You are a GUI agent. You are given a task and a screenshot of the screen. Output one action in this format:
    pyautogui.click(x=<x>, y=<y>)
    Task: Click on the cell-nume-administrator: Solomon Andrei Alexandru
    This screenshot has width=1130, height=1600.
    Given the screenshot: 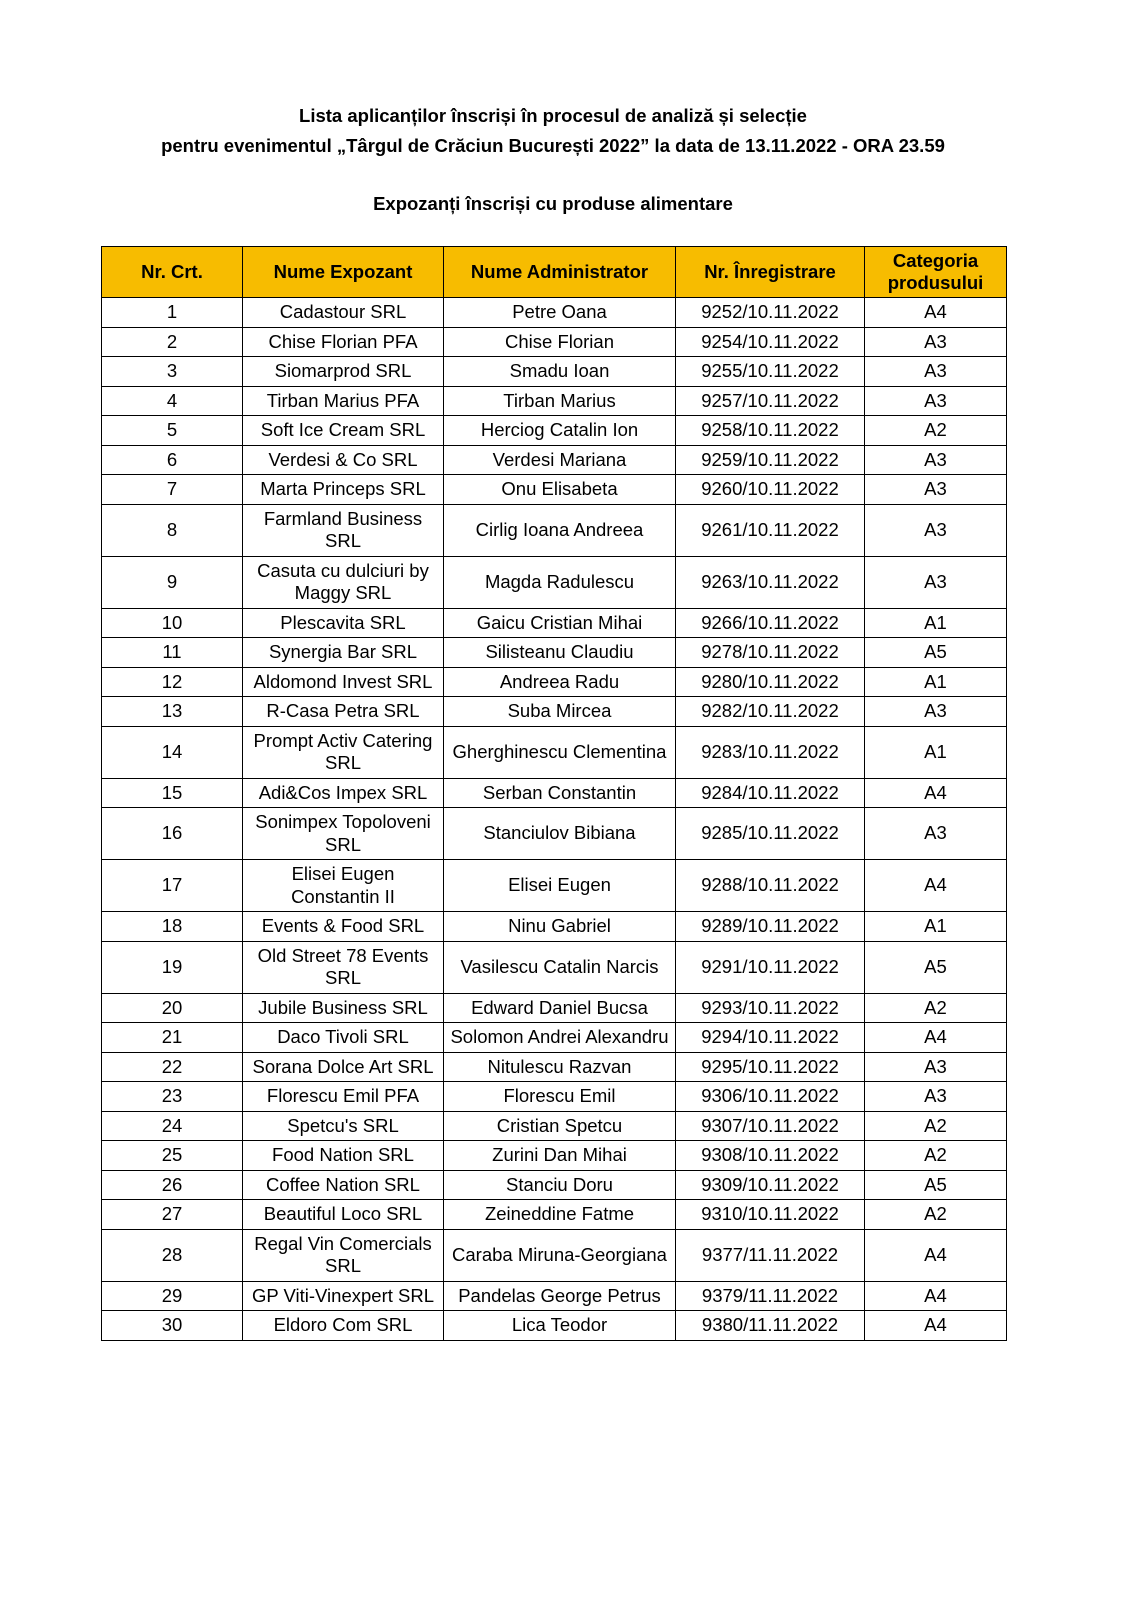 What is the action you would take?
    pyautogui.click(x=559, y=1037)
    